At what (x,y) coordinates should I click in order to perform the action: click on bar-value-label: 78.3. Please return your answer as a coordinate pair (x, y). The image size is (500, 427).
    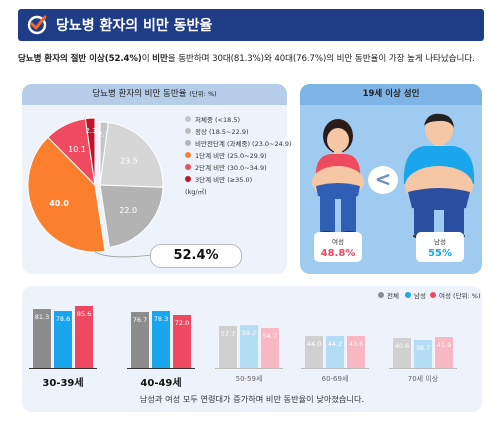
    Looking at the image, I should click on (161, 318).